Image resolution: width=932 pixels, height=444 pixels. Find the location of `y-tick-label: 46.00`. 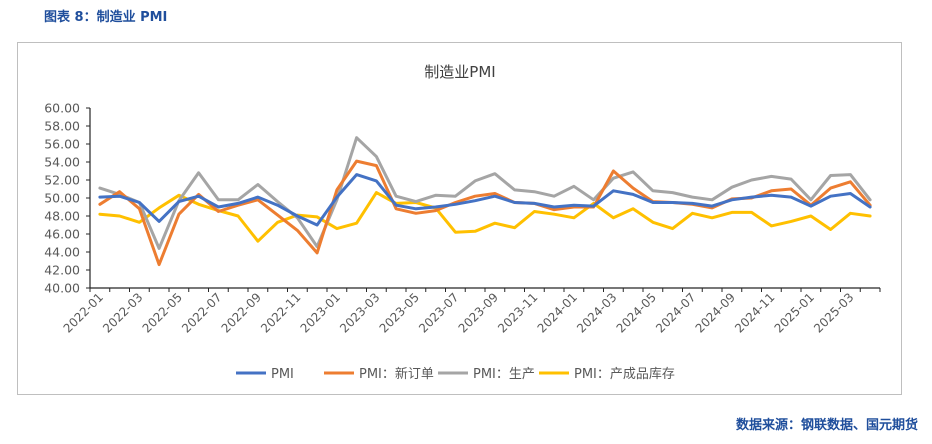

y-tick-label: 46.00 is located at coordinates (62, 234).